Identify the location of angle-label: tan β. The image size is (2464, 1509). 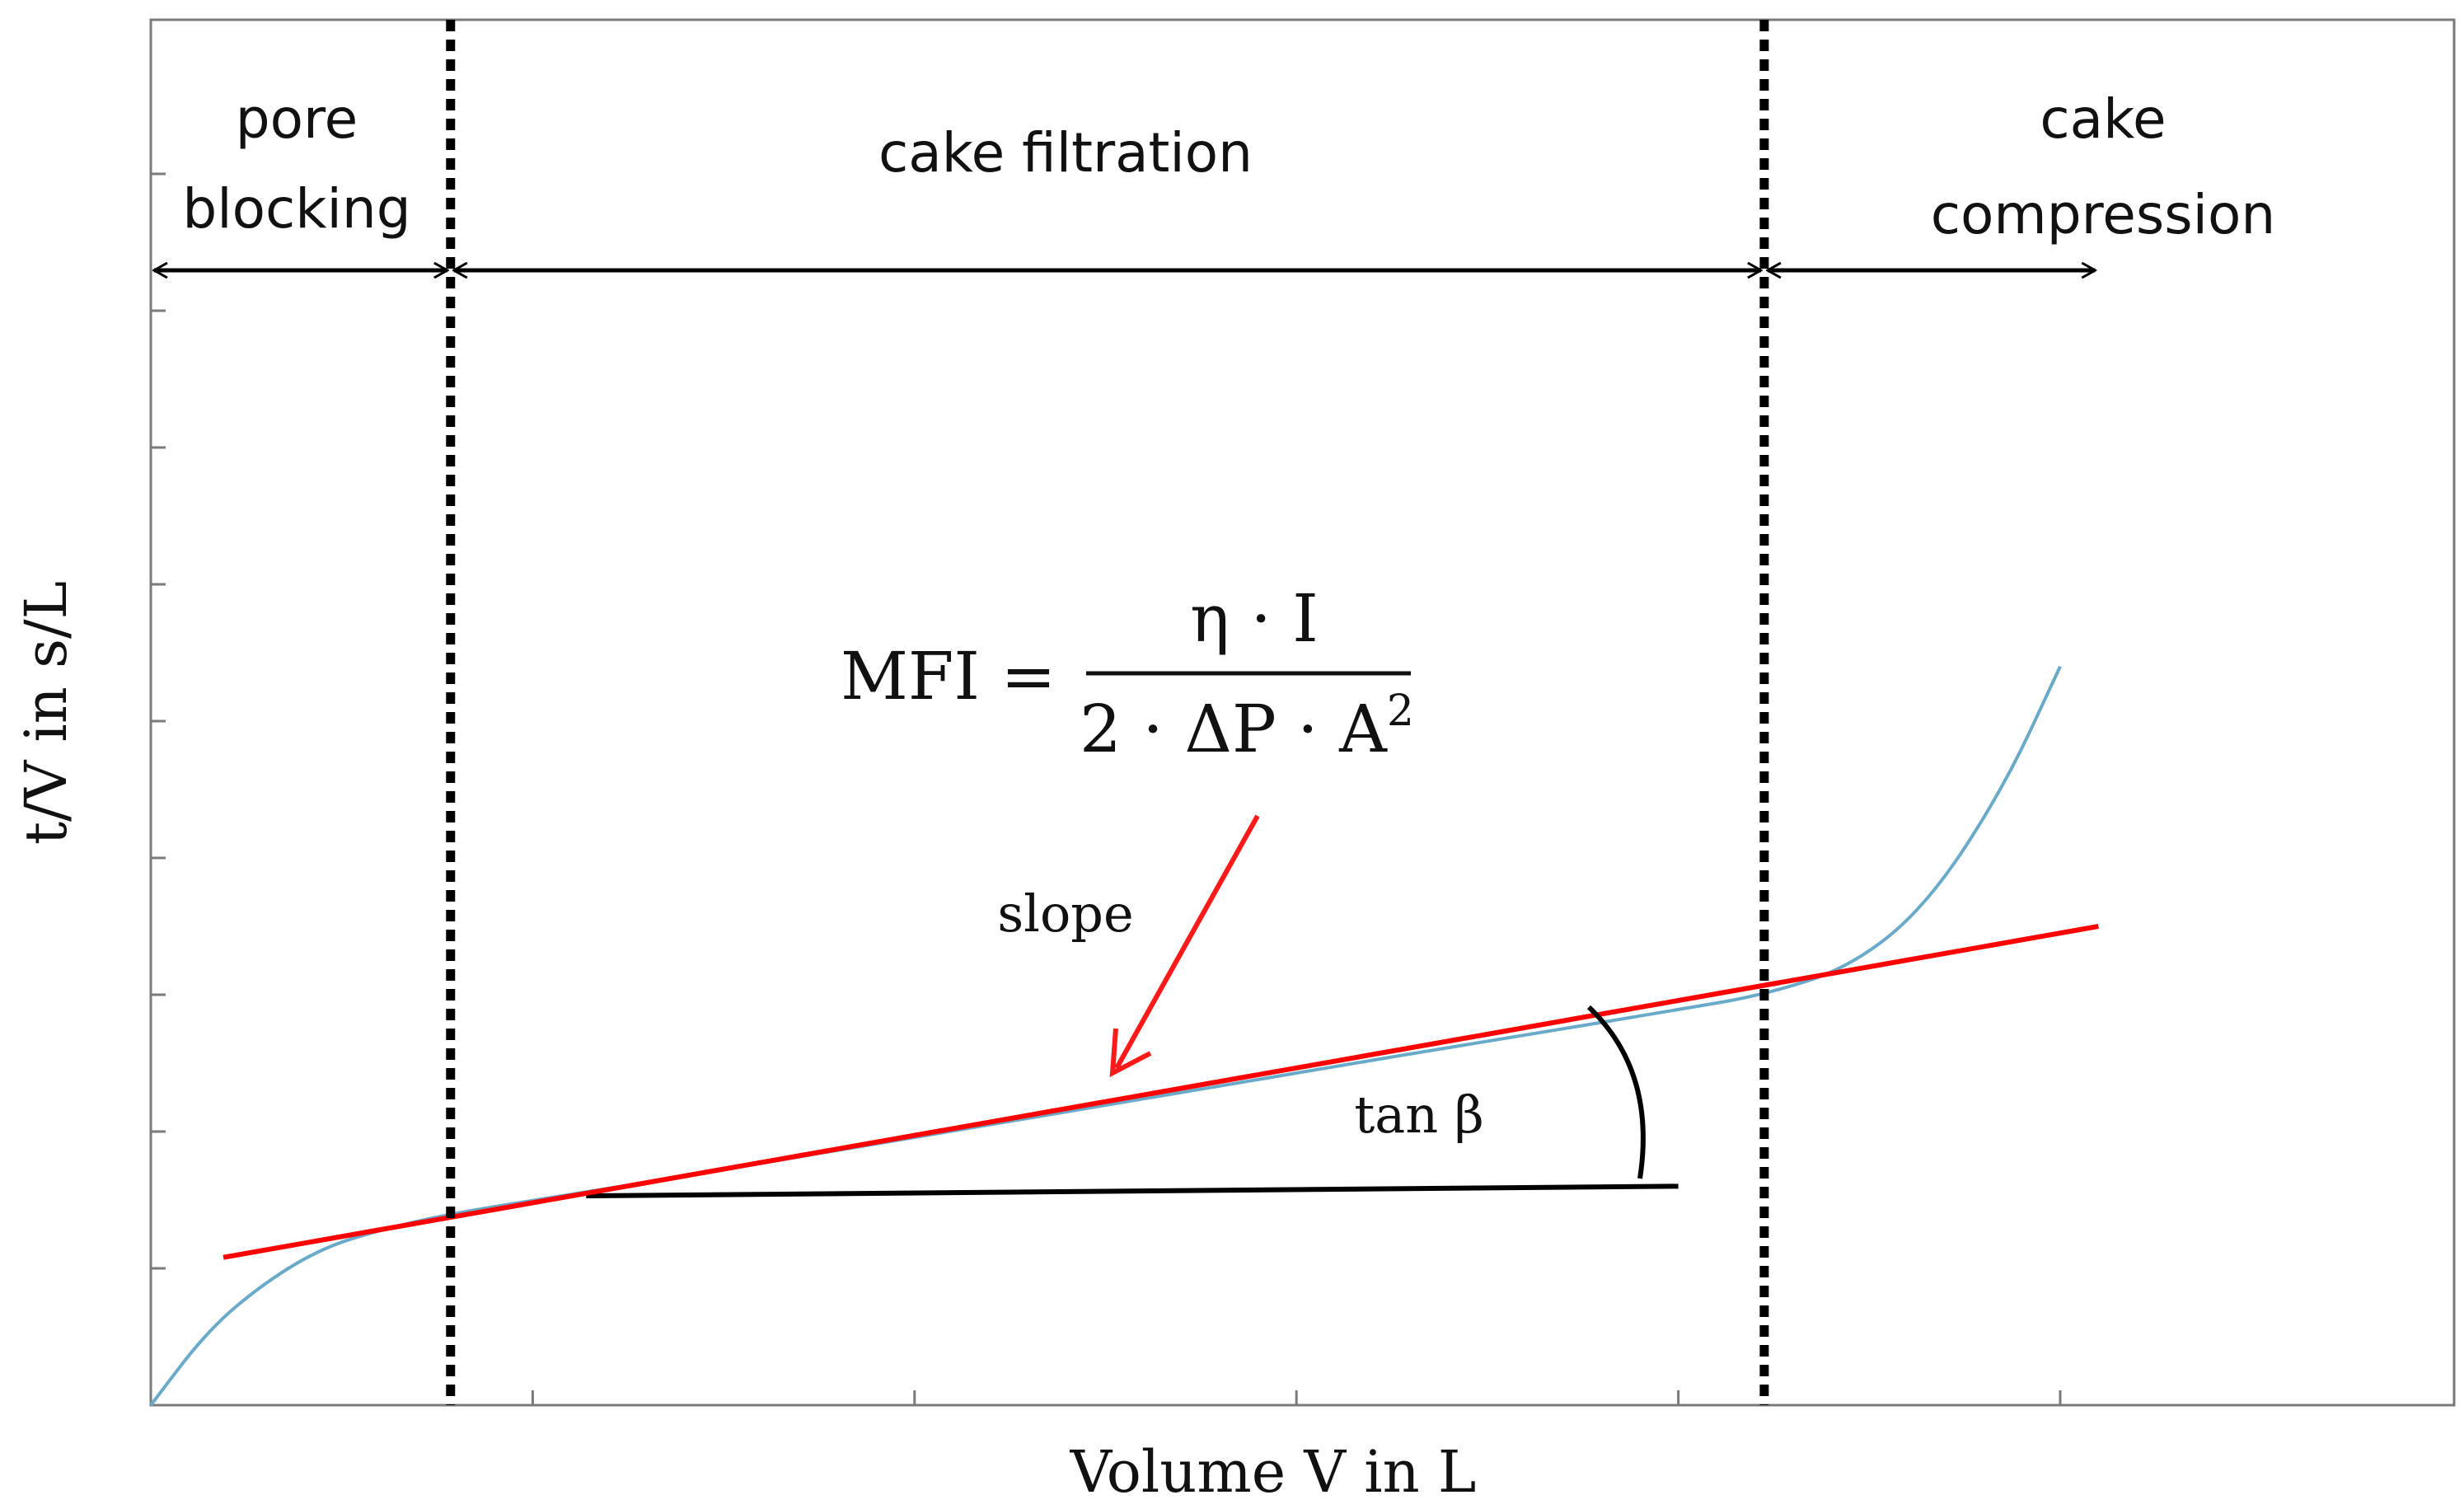
(1419, 1115).